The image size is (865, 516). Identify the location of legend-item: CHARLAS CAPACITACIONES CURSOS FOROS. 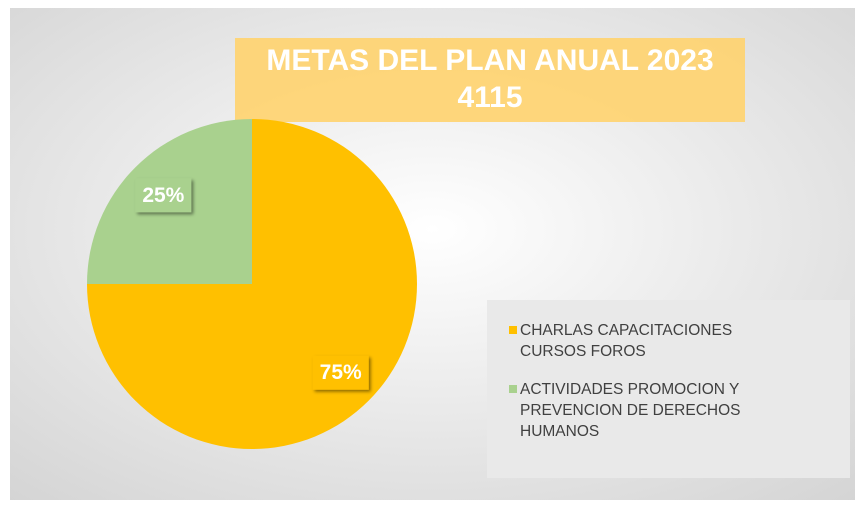
(673, 341).